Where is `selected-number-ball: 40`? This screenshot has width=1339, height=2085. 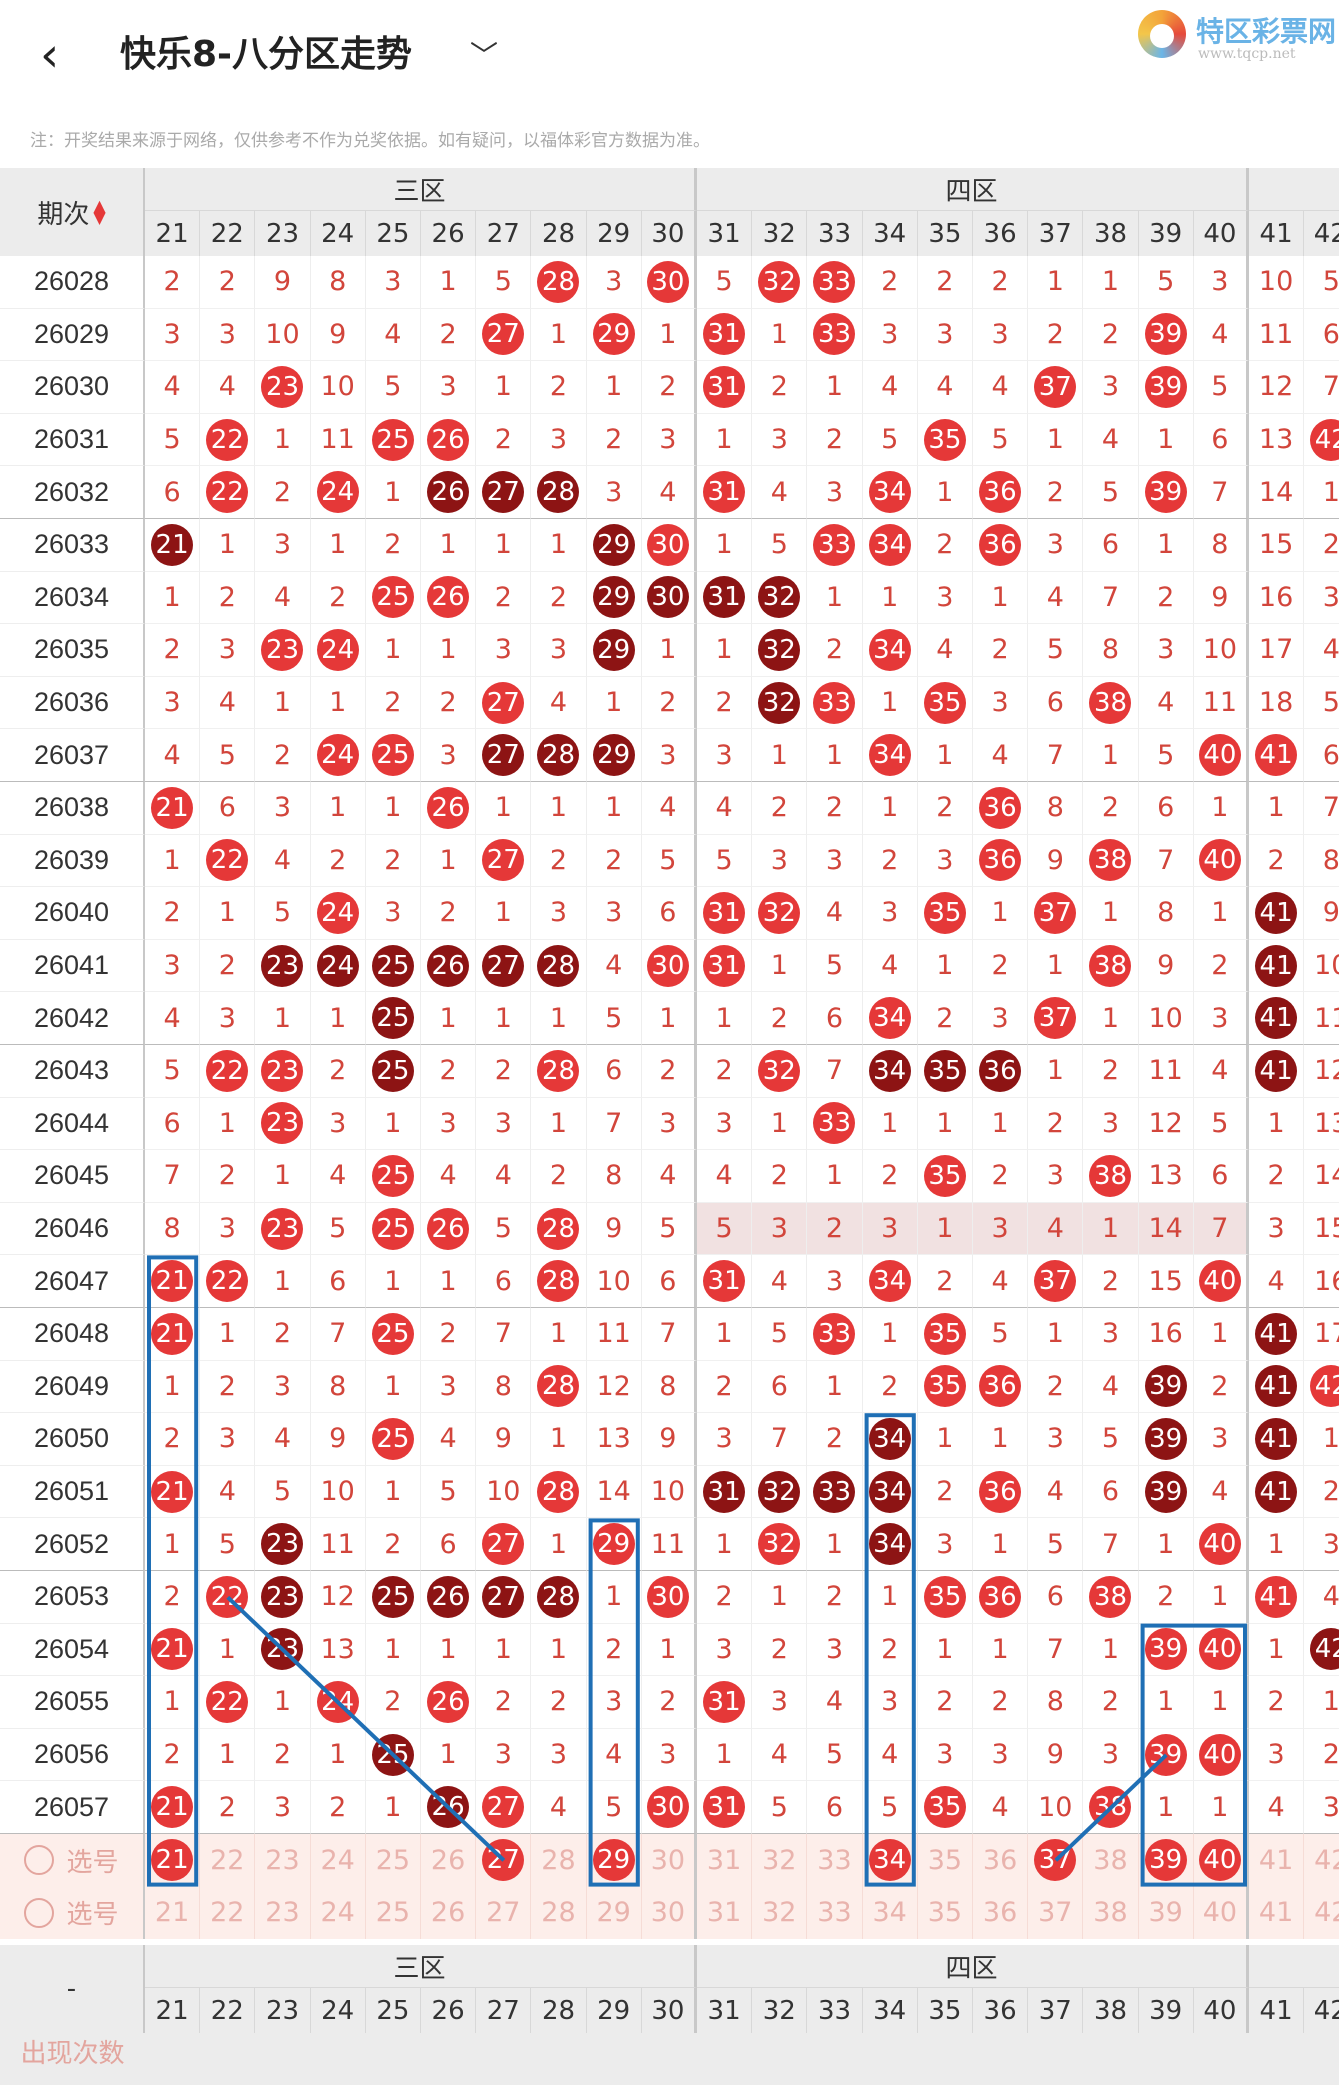 selected-number-ball: 40 is located at coordinates (1219, 1860).